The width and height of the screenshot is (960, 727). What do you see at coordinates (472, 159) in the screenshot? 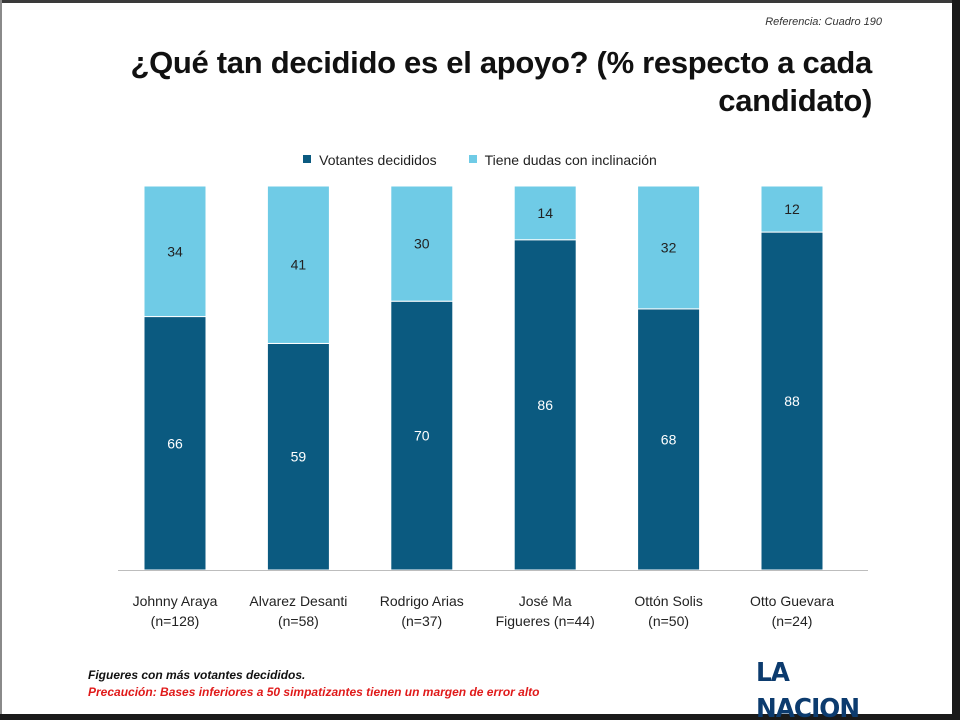
I see `legend-swatch-dudas` at bounding box center [472, 159].